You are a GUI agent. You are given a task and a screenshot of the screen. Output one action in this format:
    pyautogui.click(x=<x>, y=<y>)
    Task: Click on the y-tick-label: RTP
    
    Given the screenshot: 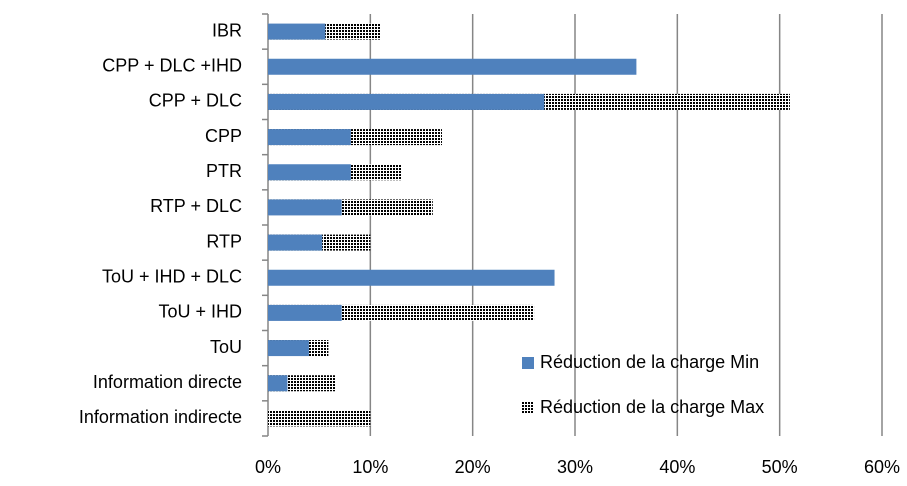 What is the action you would take?
    pyautogui.click(x=224, y=241)
    